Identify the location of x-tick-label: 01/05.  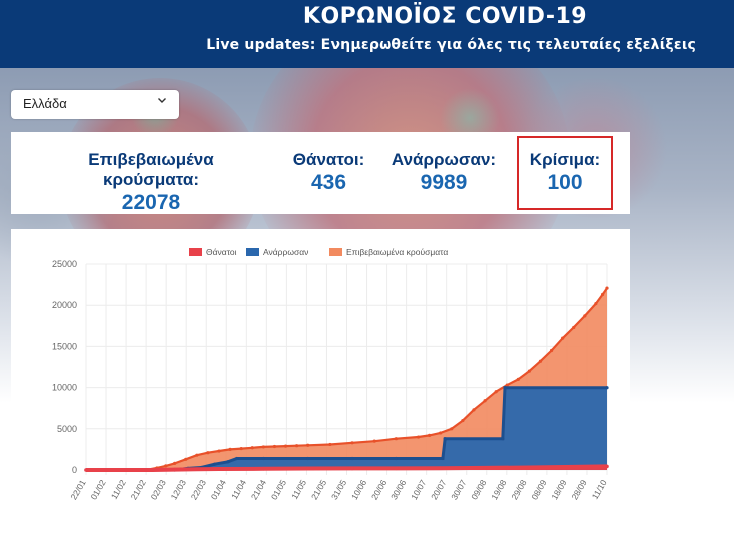
(278, 490).